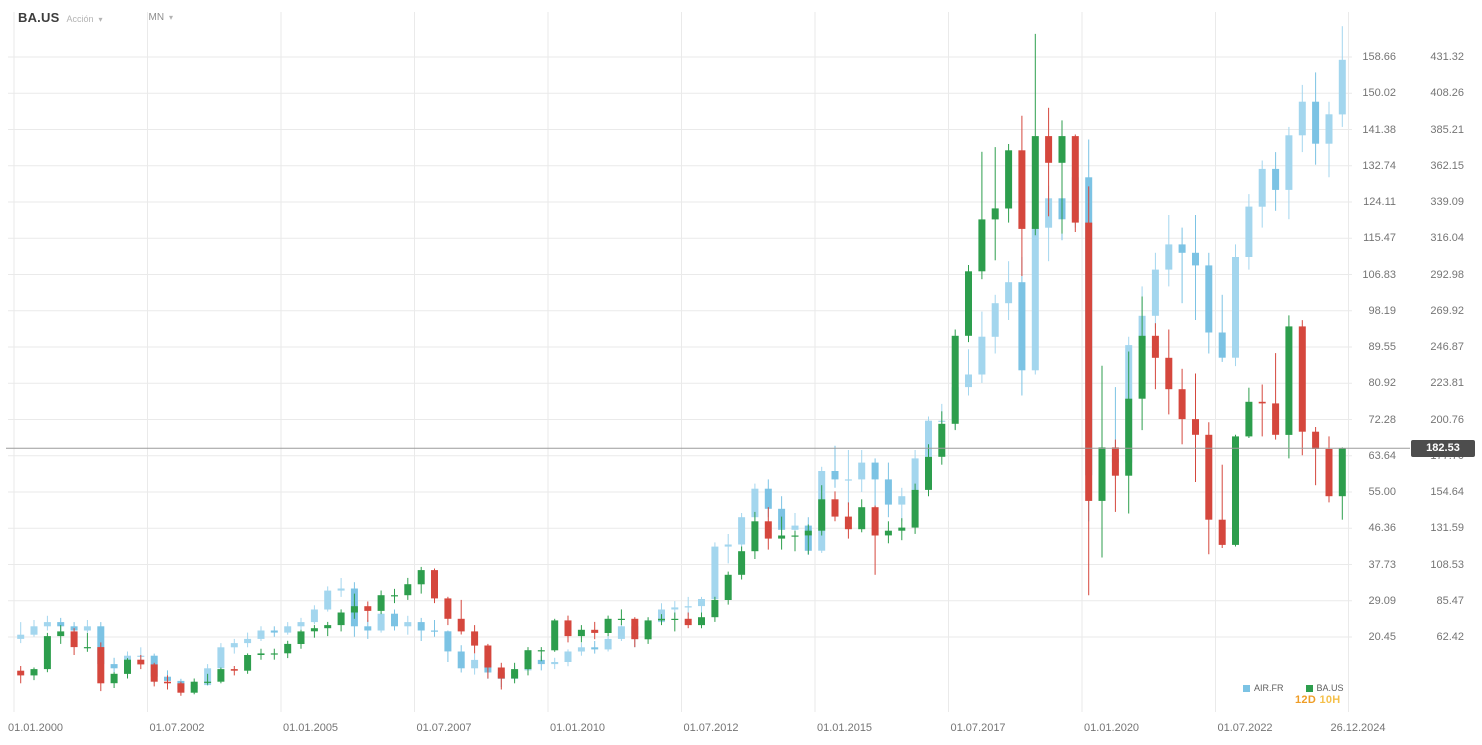  I want to click on price-tick-airfr: 132.74, so click(1379, 165).